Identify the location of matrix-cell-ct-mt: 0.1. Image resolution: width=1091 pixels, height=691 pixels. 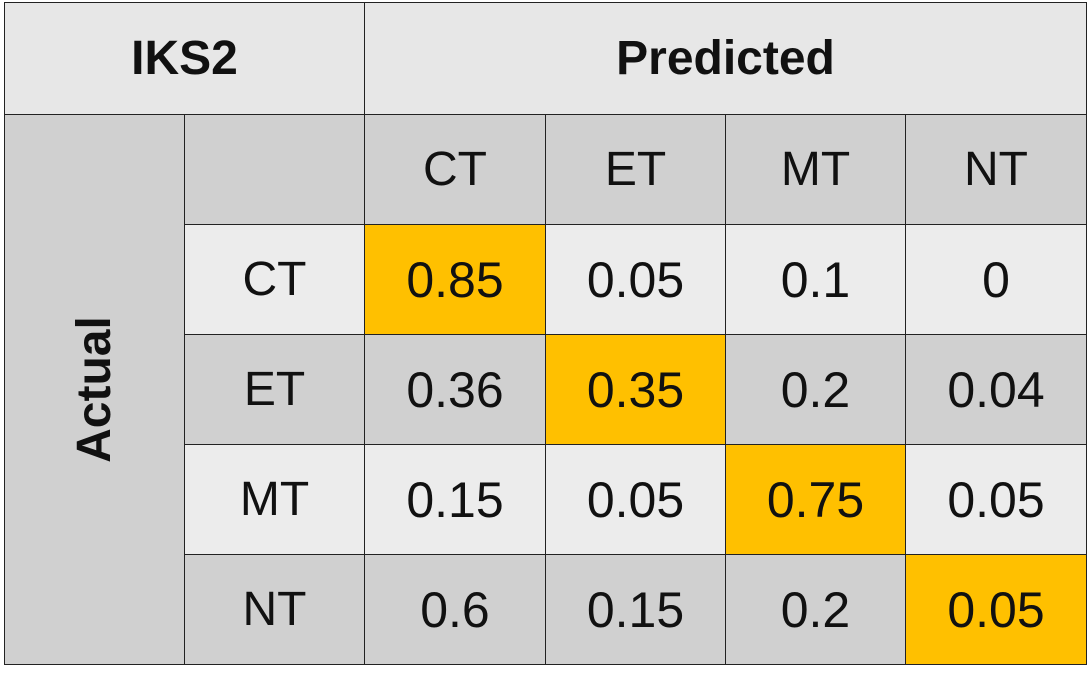
(815, 279).